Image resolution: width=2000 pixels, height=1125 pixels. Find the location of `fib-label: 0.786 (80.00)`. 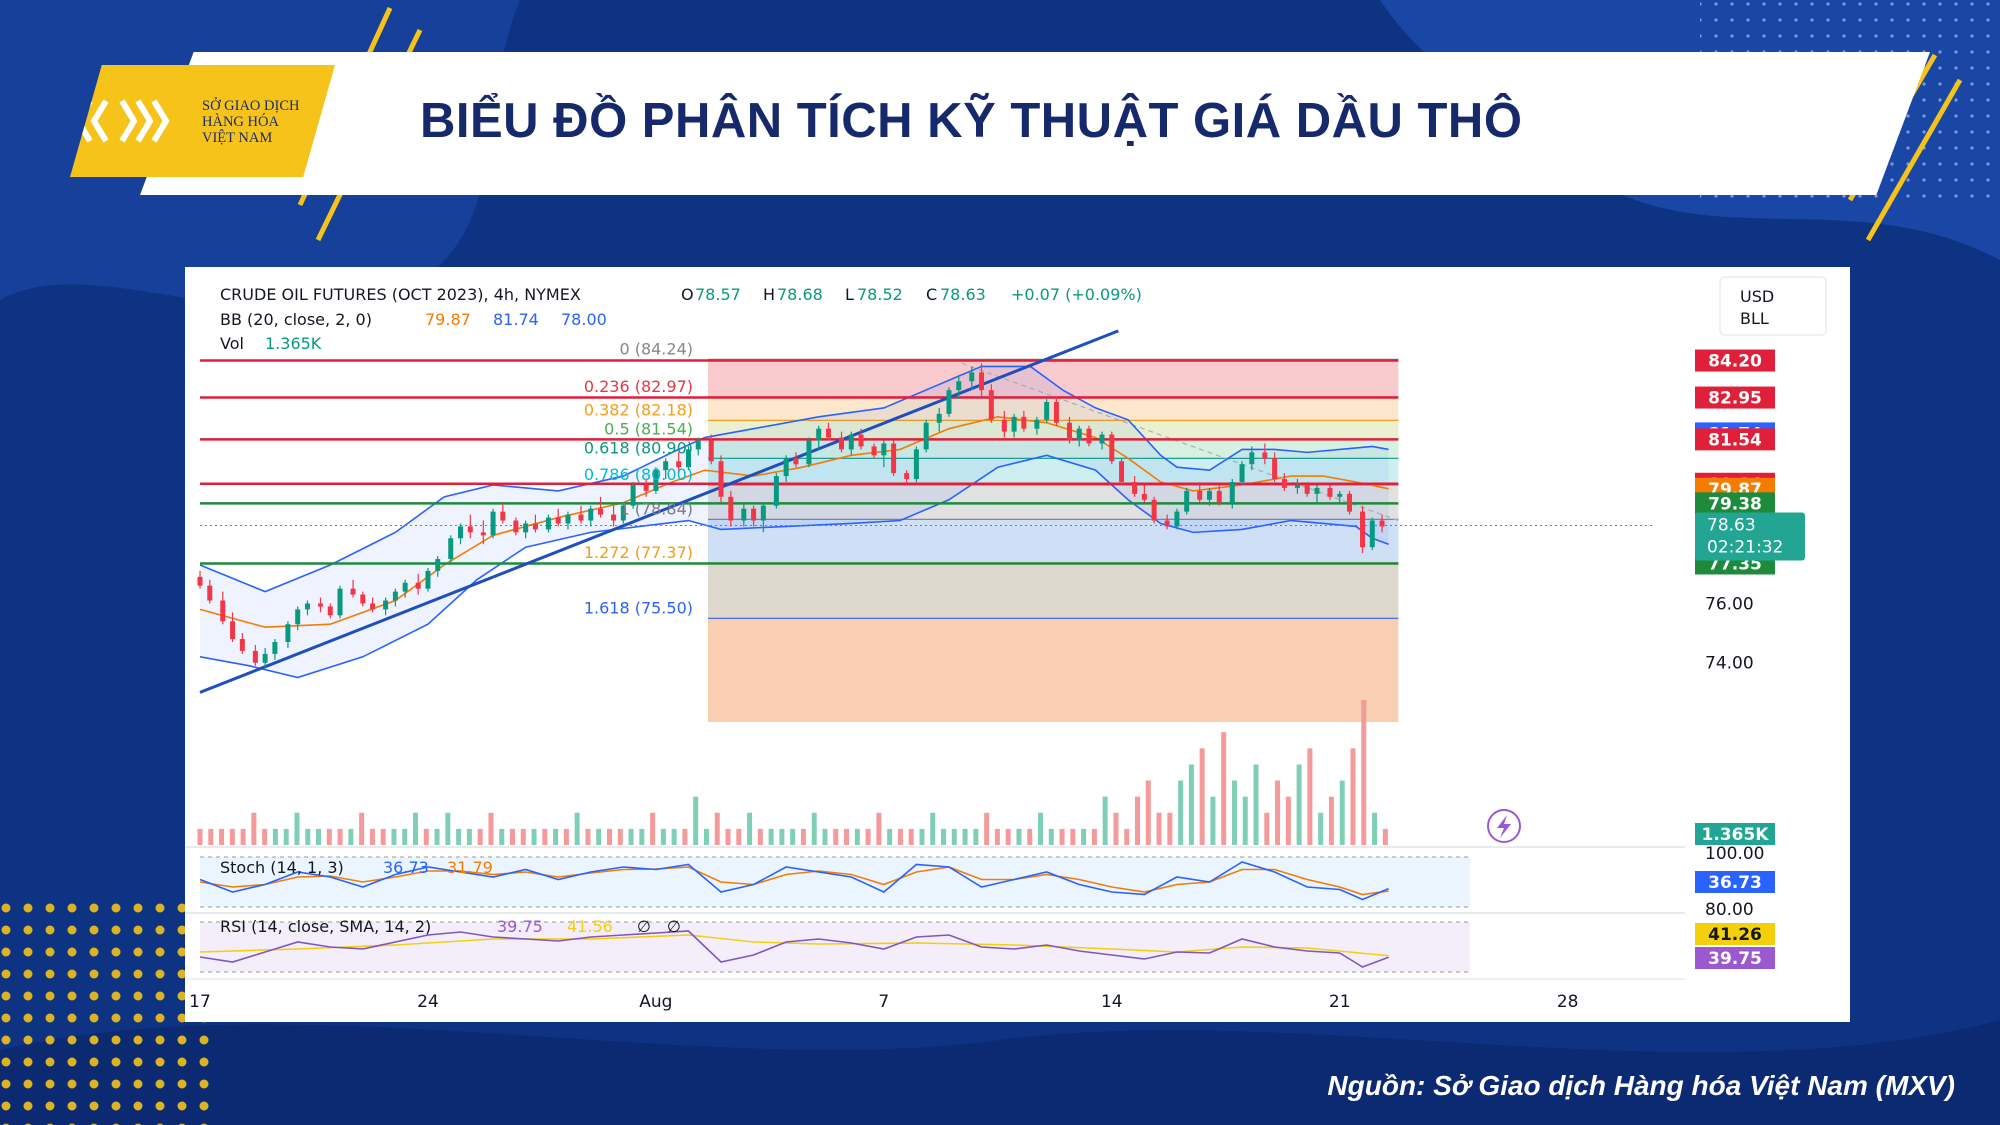

fib-label: 0.786 (80.00) is located at coordinates (638, 474).